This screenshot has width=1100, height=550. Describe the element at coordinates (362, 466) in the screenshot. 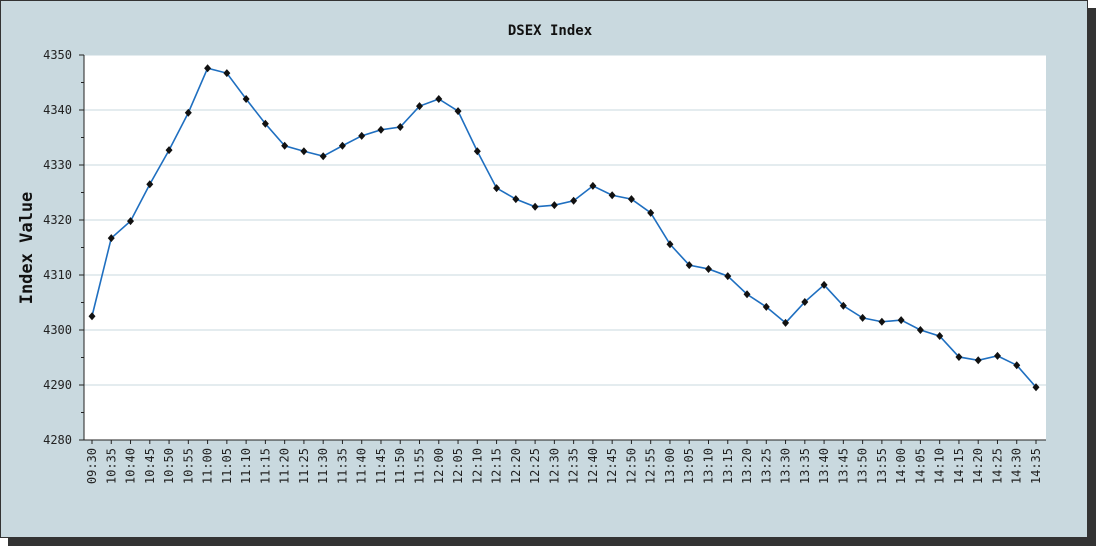

I see `x-tick-label: 11:40` at that location.